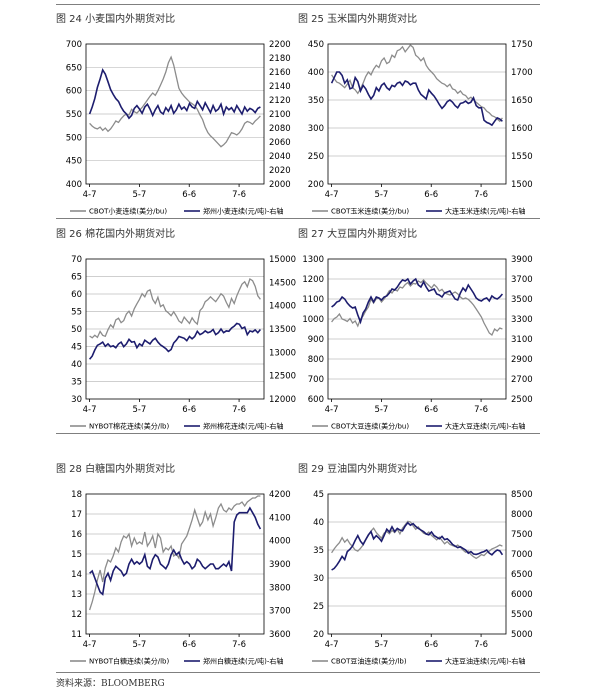  What do you see at coordinates (129, 426) in the screenshot?
I see `legend-label: NYBOT棉花连续(美分/lb)` at bounding box center [129, 426].